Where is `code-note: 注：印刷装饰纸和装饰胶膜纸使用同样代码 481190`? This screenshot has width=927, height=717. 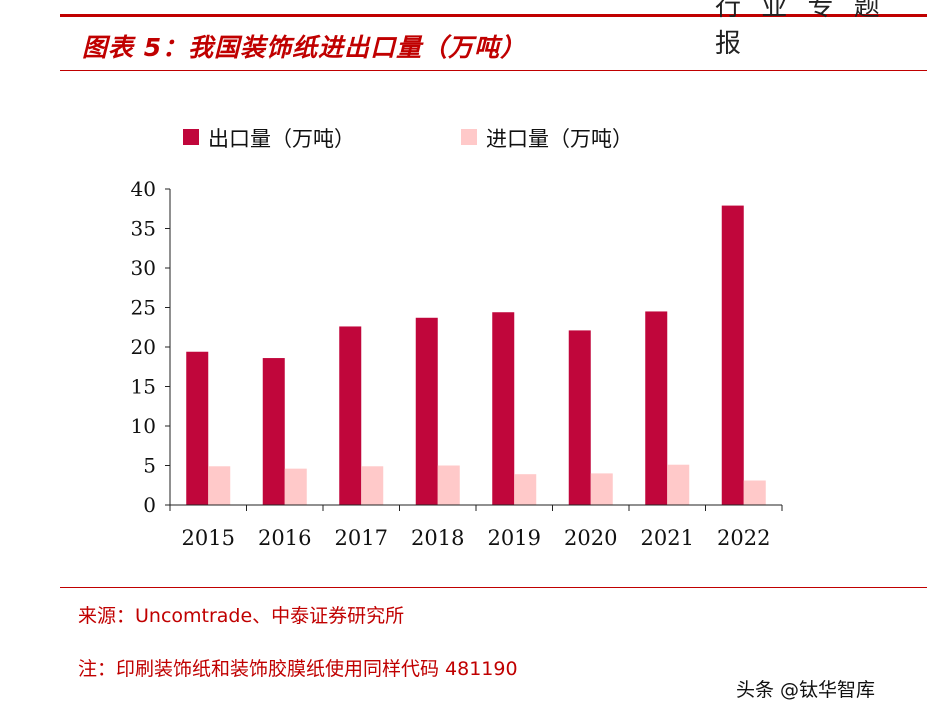
code-note: 注：印刷装饰纸和装饰胶膜纸使用同样代码 481190 is located at coordinates (298, 669).